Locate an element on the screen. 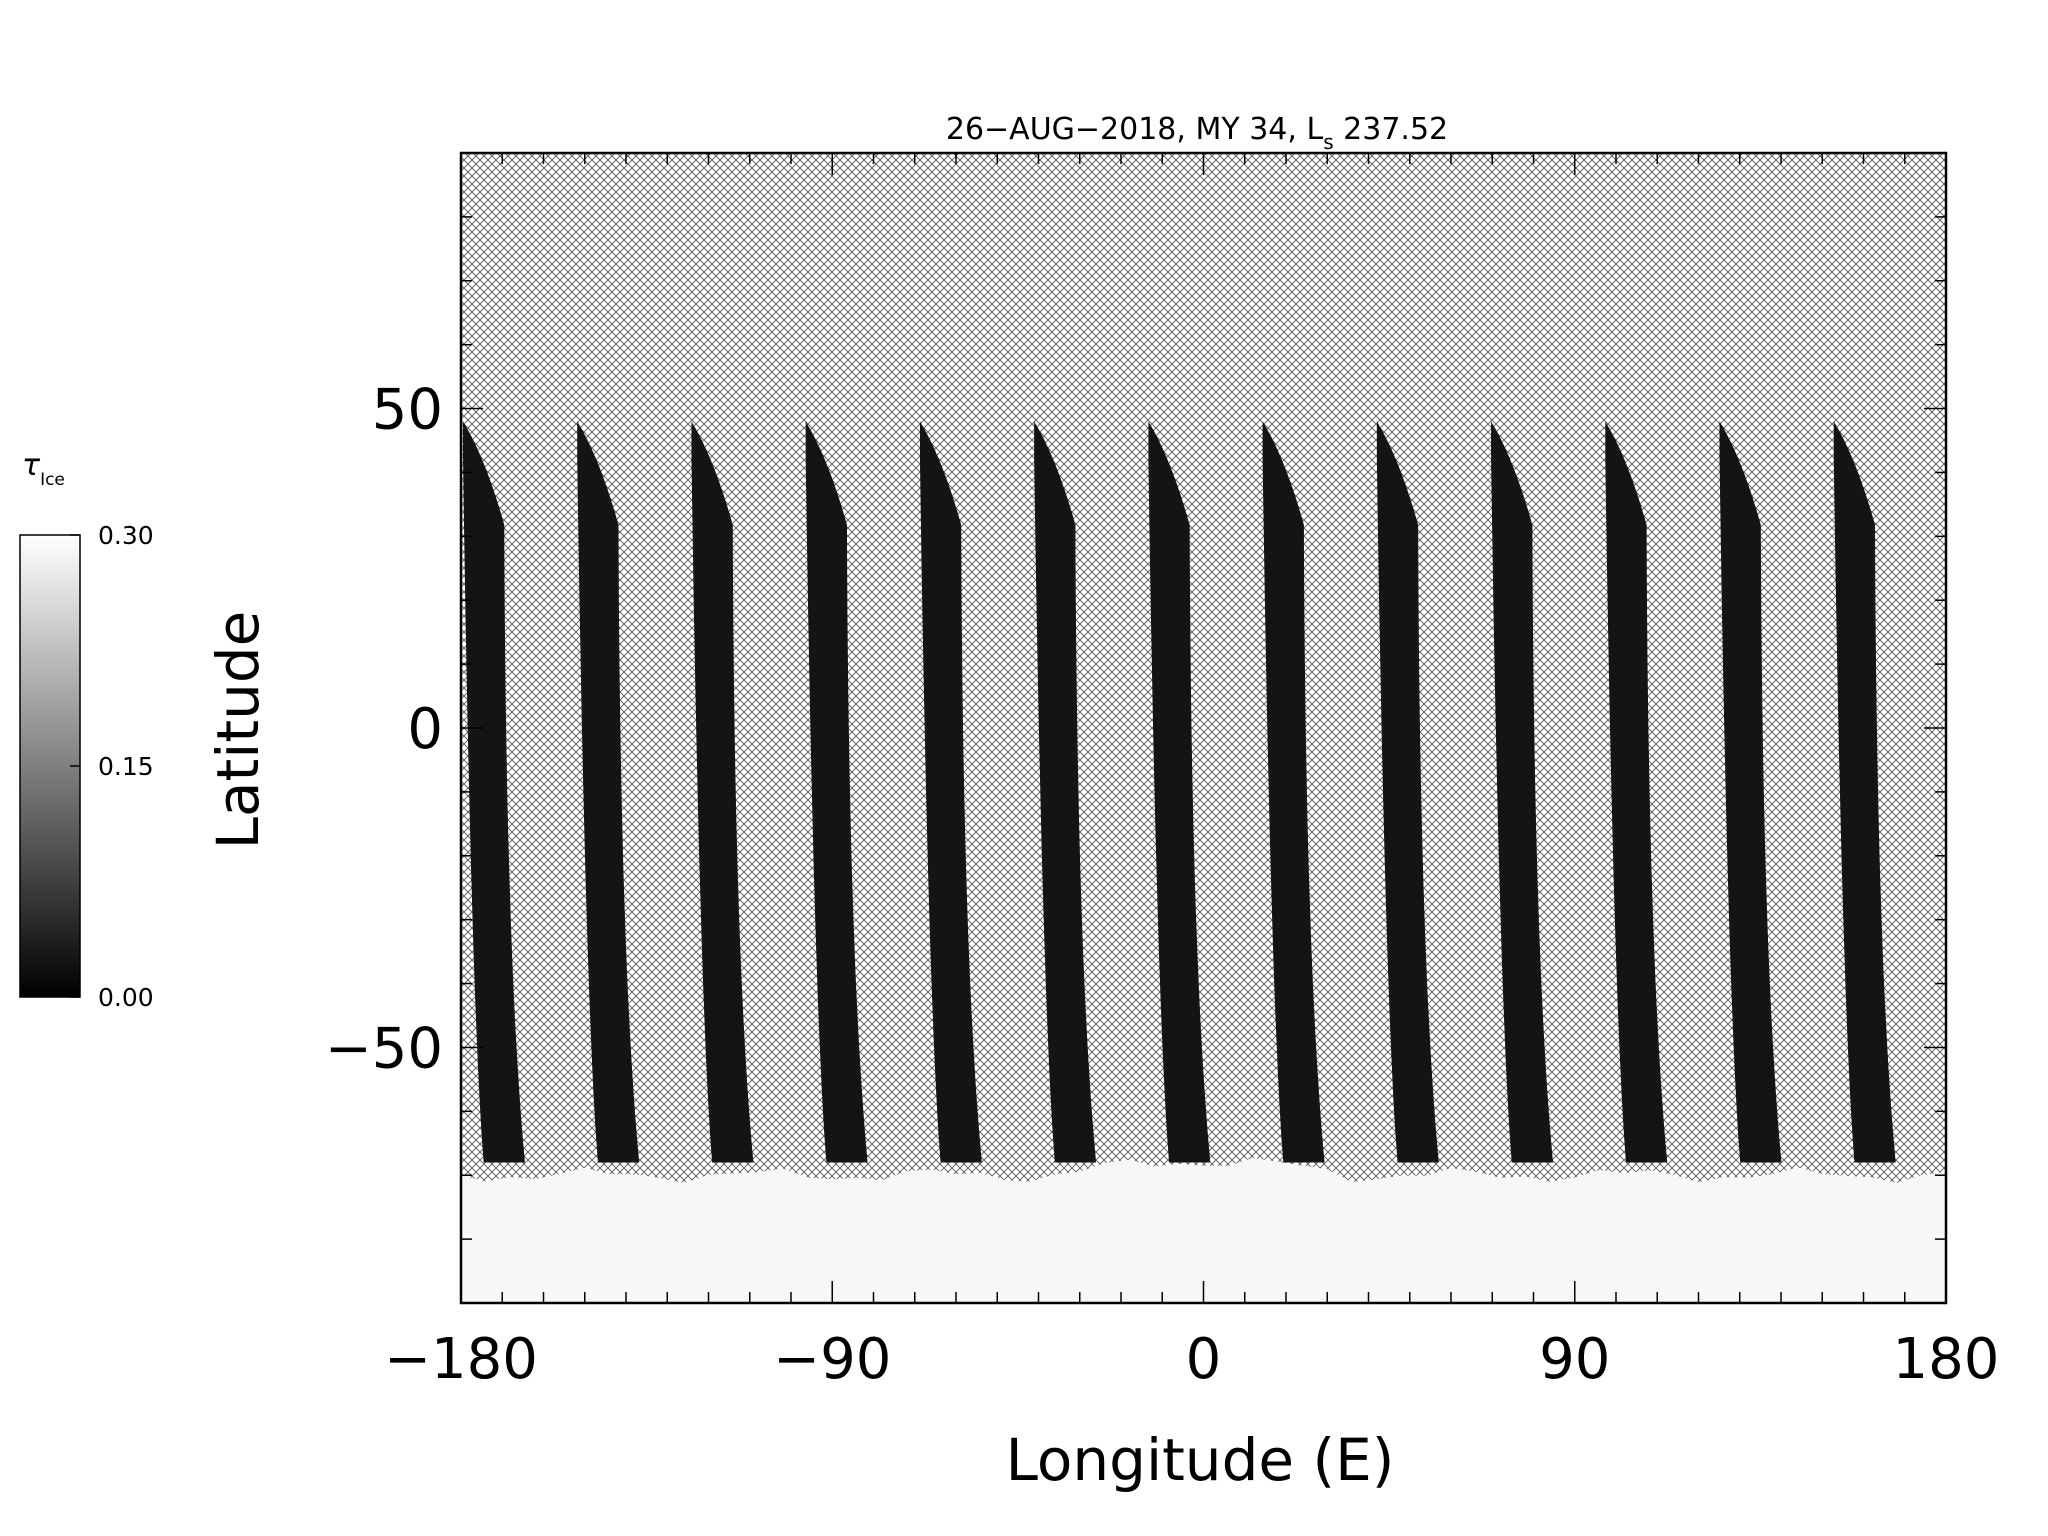 Image resolution: width=2048 pixels, height=1536 pixels. y-tick-label: 50 is located at coordinates (407, 410).